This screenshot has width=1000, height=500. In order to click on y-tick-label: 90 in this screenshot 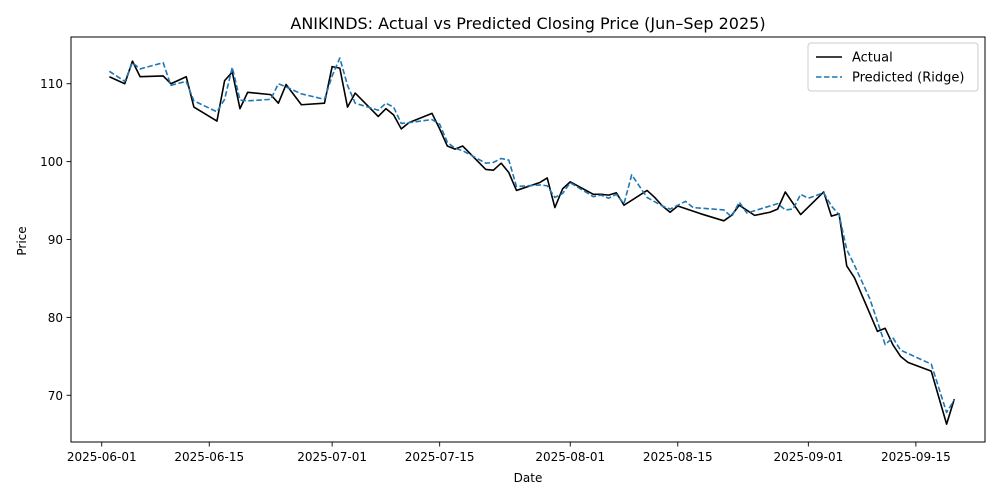, I will do `click(55, 240)`.